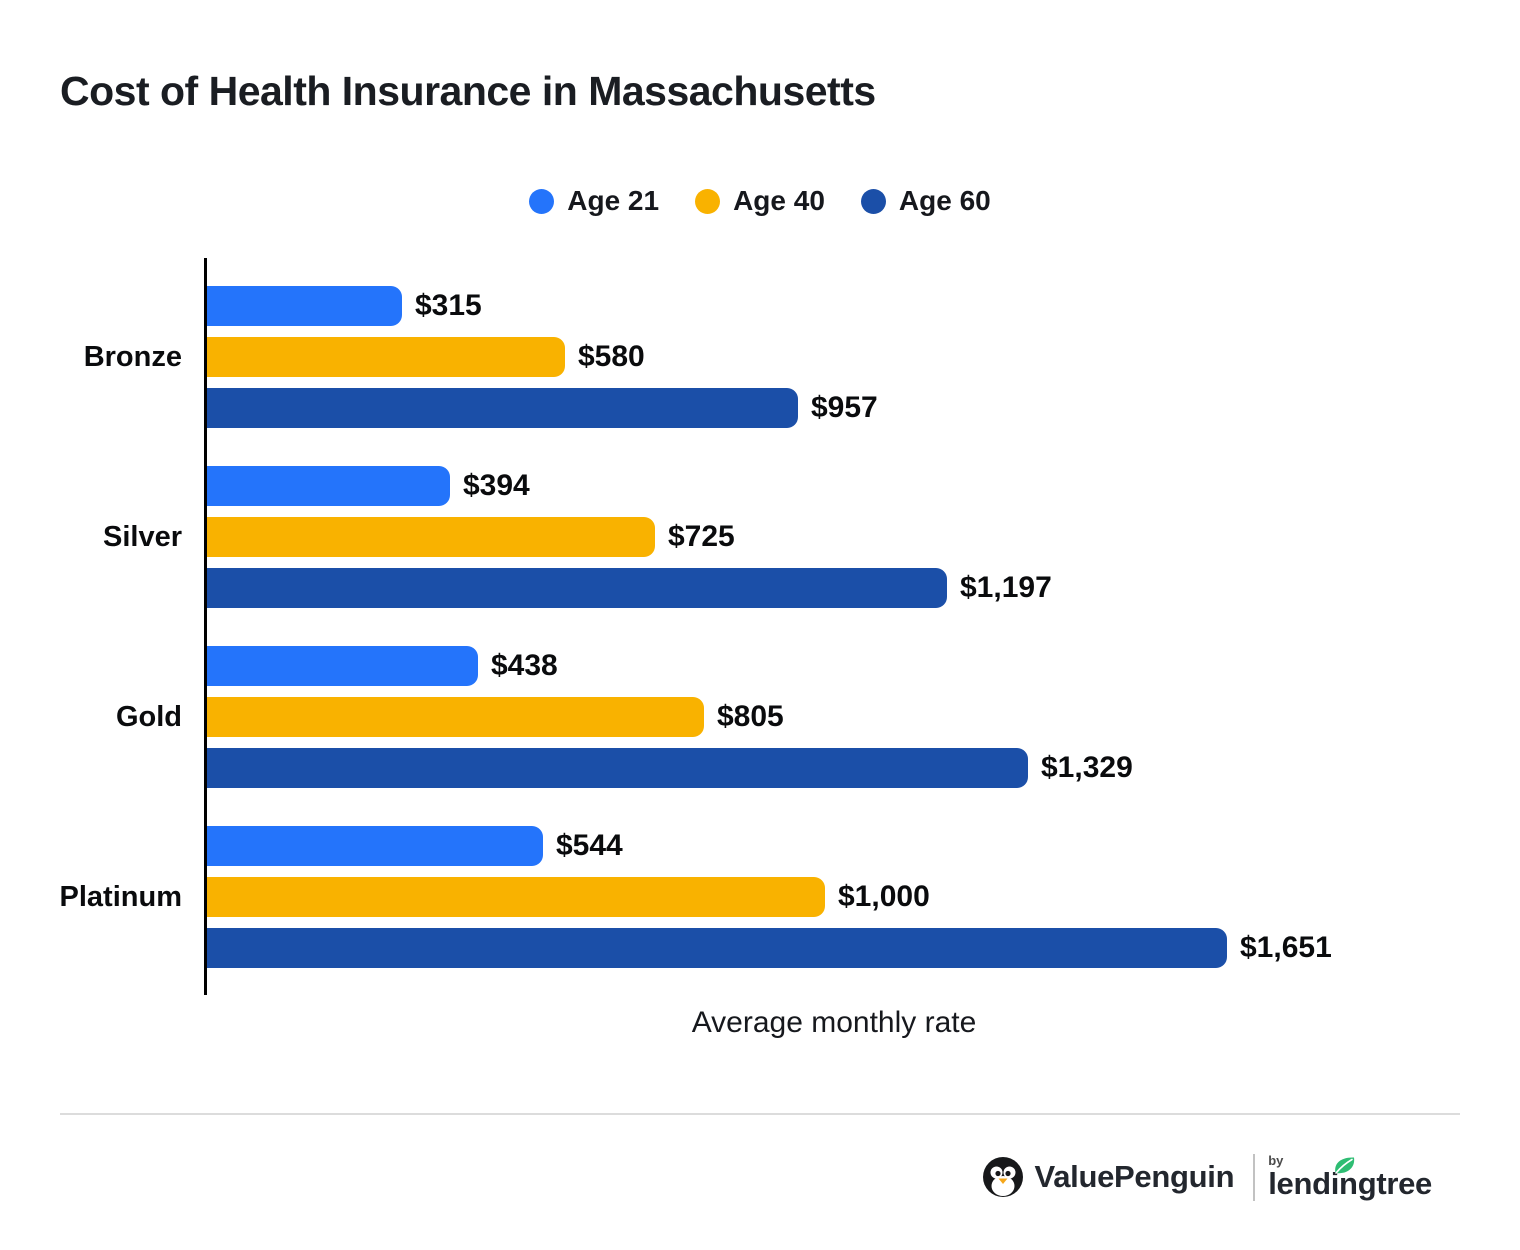  I want to click on value-label-gold-age-21: $438, so click(524, 665).